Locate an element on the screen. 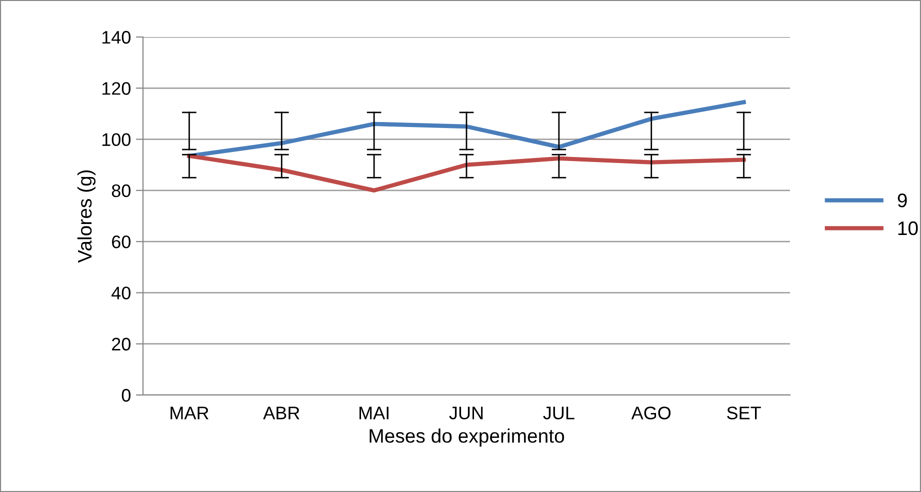 This screenshot has width=921, height=492. y-tick-label: 60 is located at coordinates (121, 242).